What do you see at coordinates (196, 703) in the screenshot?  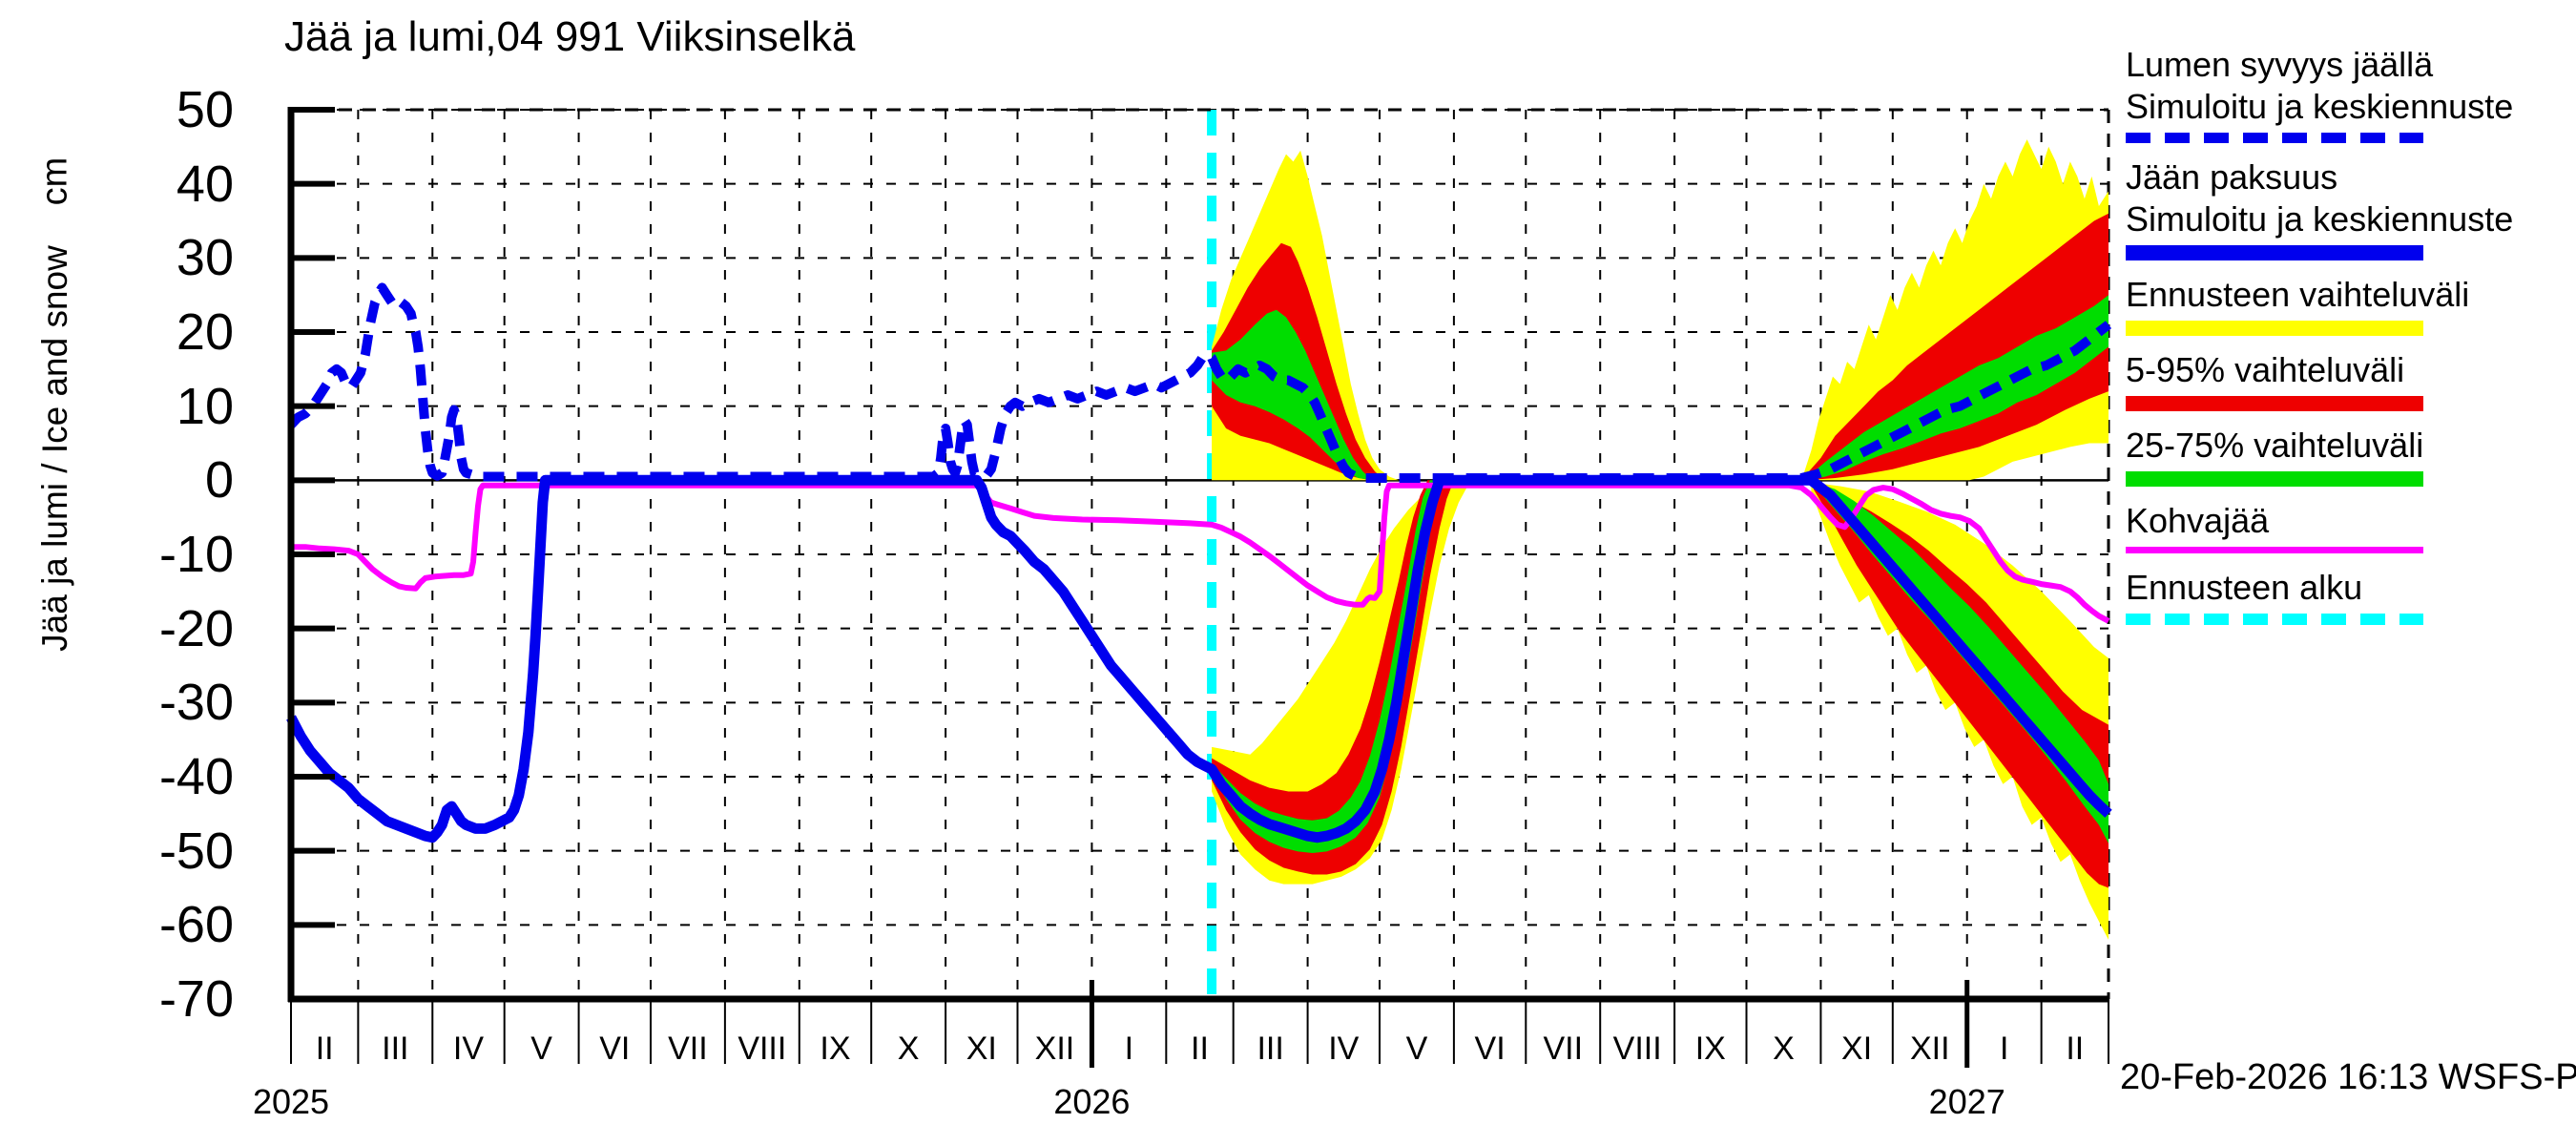 I see `y-tick-label: -30` at bounding box center [196, 703].